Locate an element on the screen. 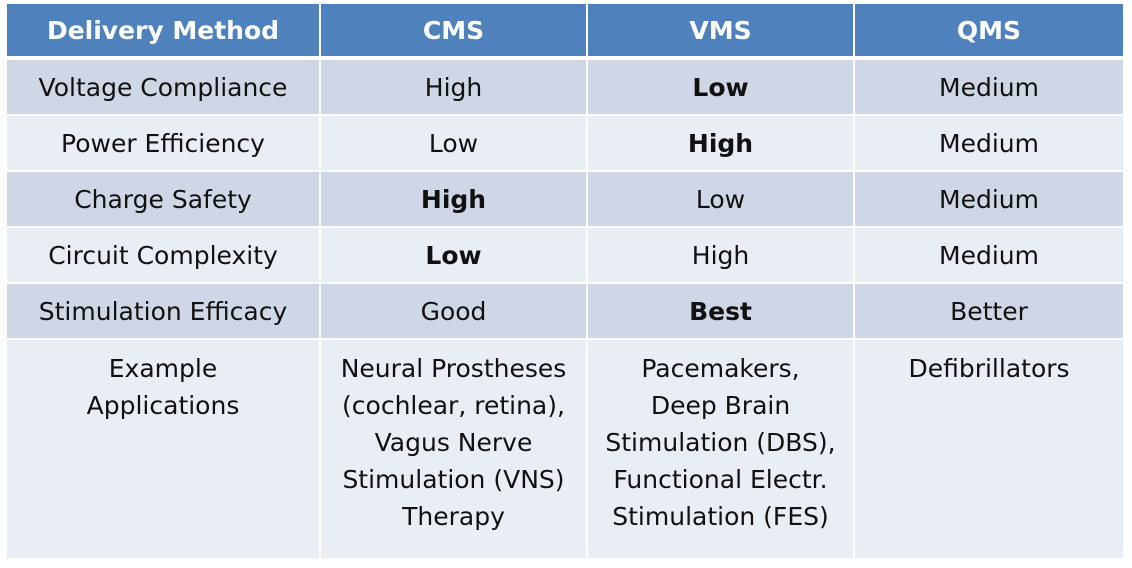 The image size is (1132, 568). cms-application-line: (cochlear, retina), is located at coordinates (453, 405).